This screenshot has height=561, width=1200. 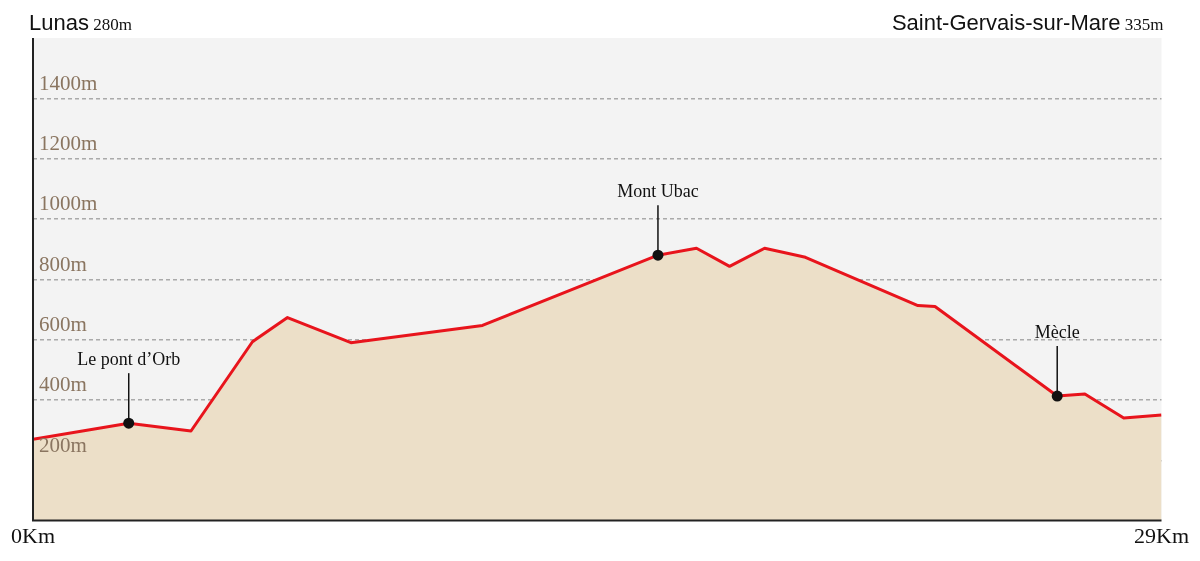 I want to click on y-tick-label: 1400m, so click(x=68, y=82).